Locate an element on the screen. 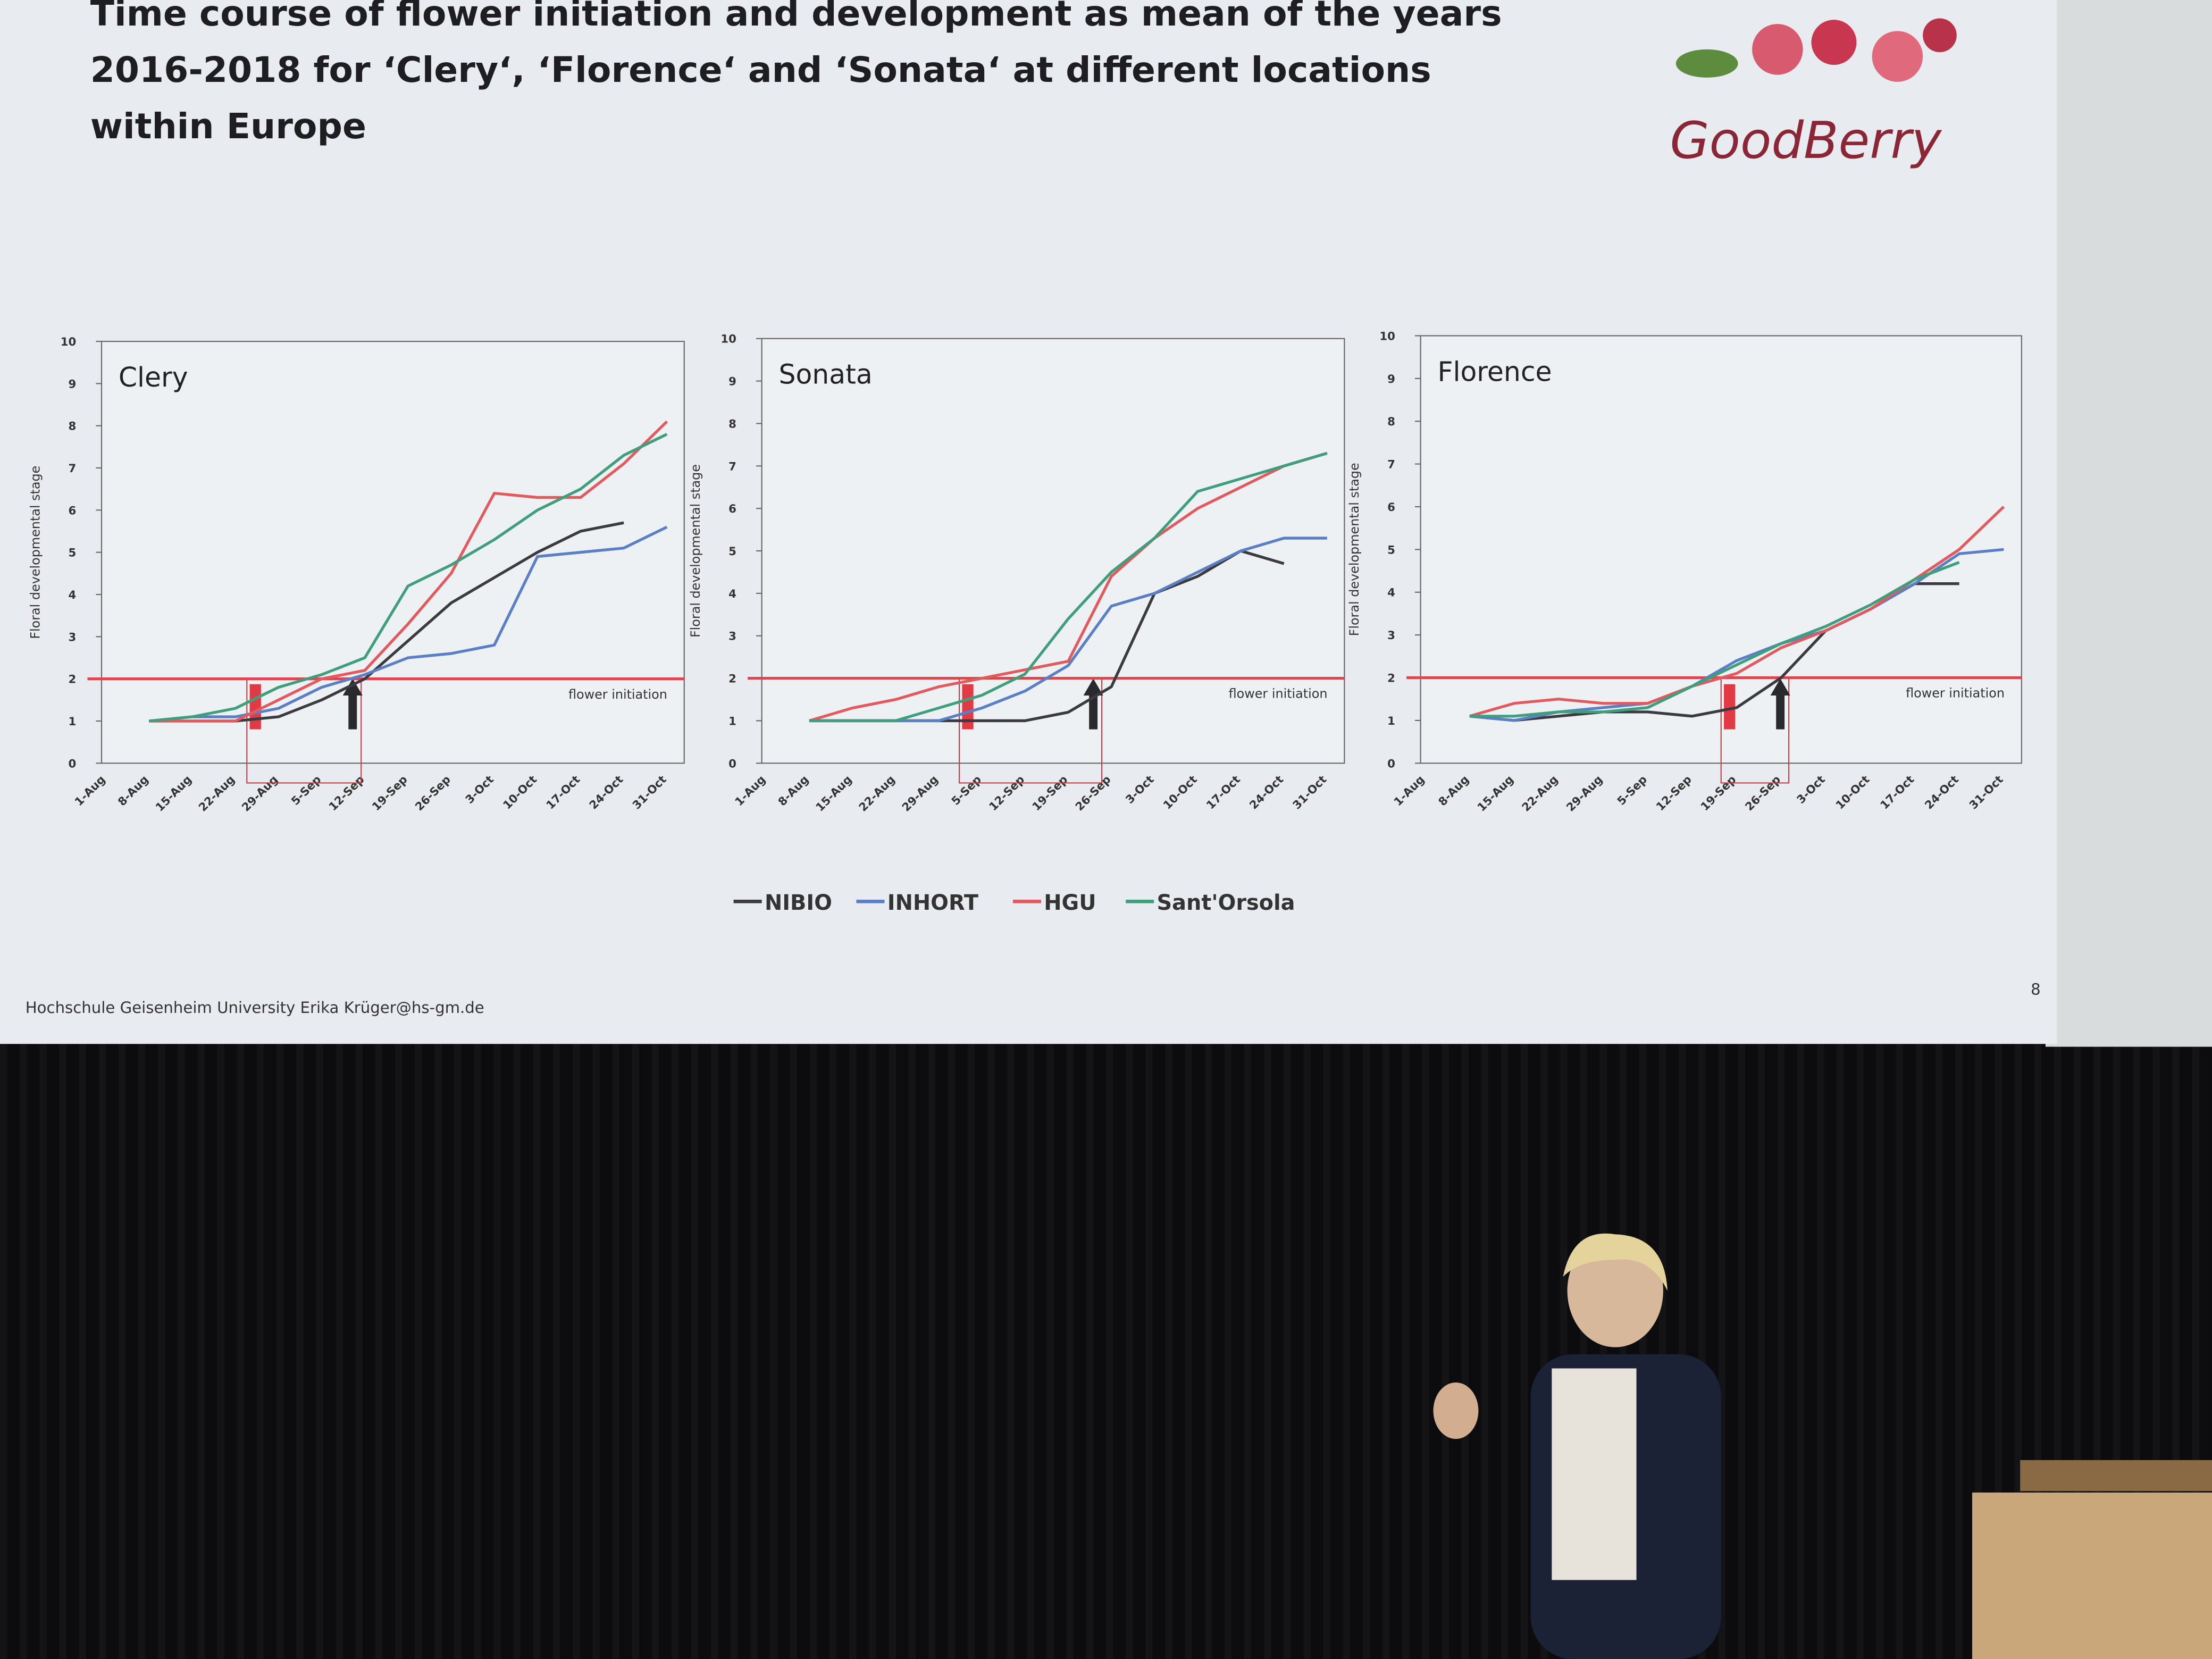 The width and height of the screenshot is (2212, 1659). page-number: 8 is located at coordinates (2036, 989).